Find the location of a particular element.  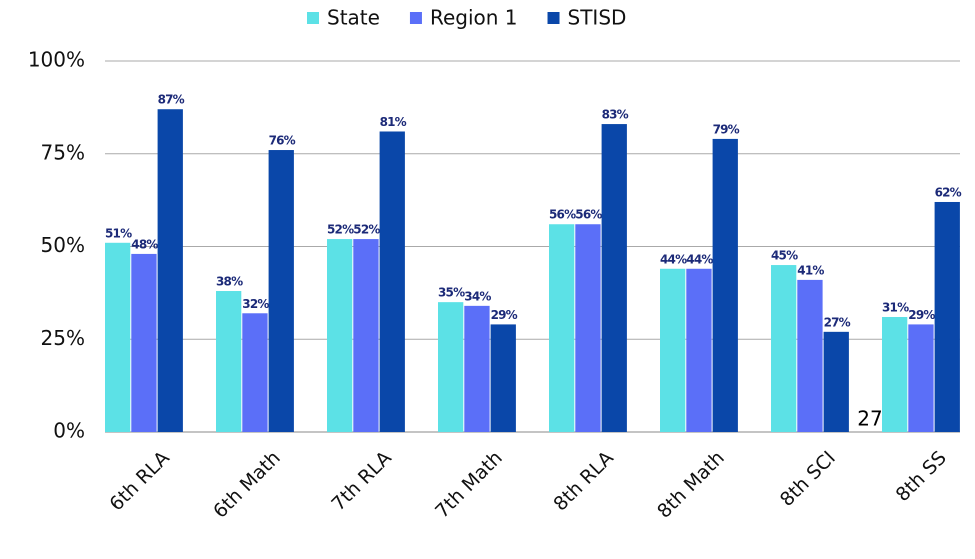

value-label: 31% is located at coordinates (895, 307).